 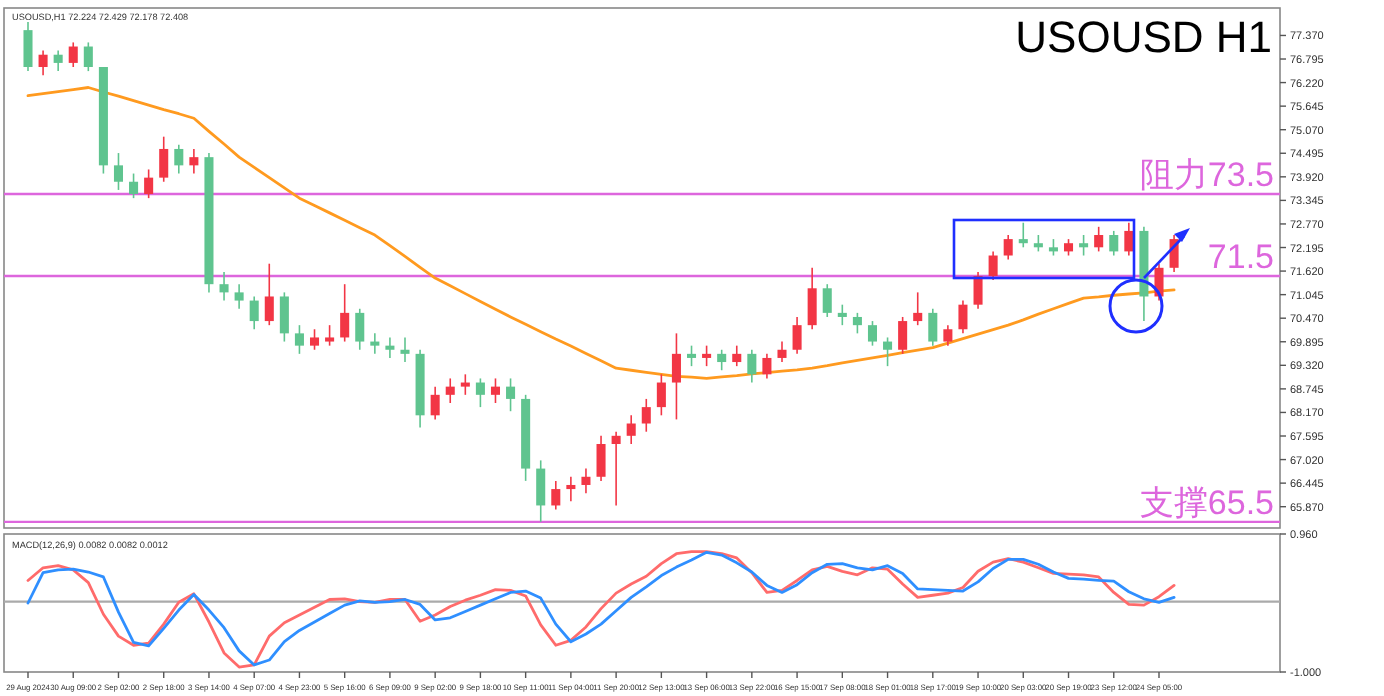 What do you see at coordinates (1206, 175) in the screenshot?
I see `ref-line-label: 阻力73.5` at bounding box center [1206, 175].